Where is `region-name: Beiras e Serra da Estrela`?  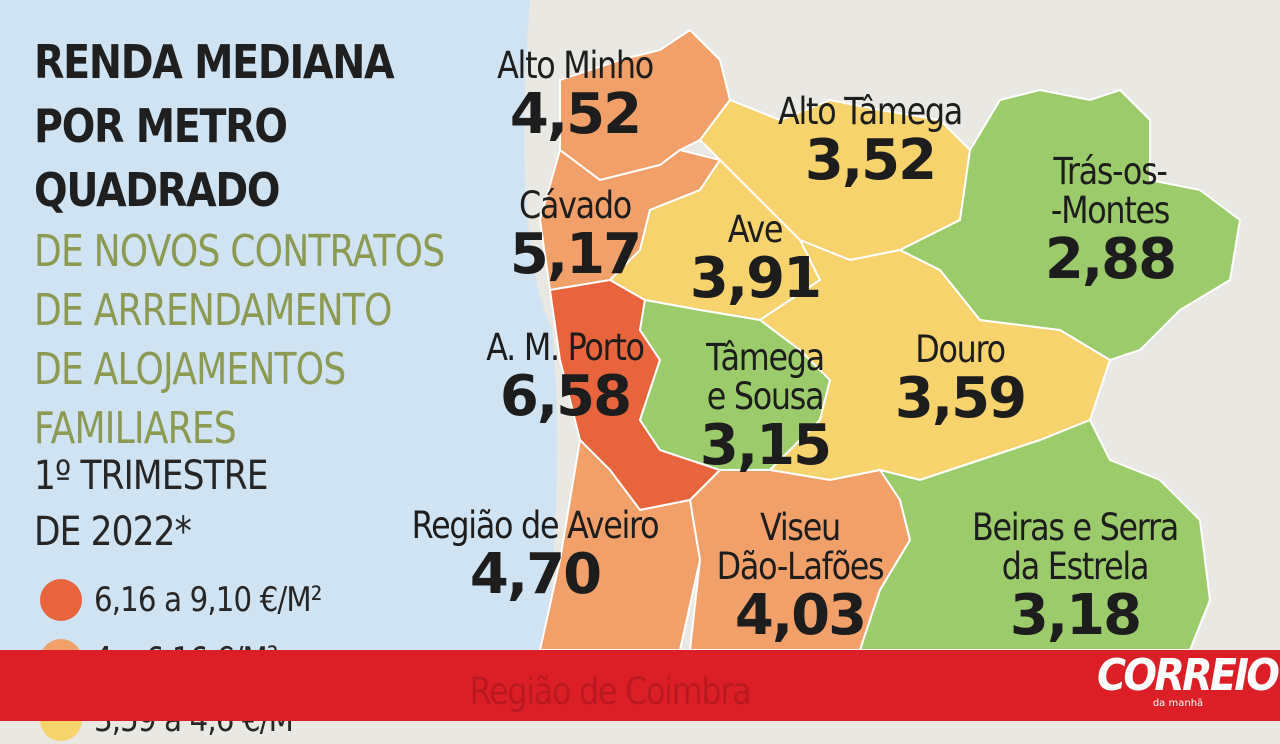 region-name: Beiras e Serra da Estrela is located at coordinates (1075, 547).